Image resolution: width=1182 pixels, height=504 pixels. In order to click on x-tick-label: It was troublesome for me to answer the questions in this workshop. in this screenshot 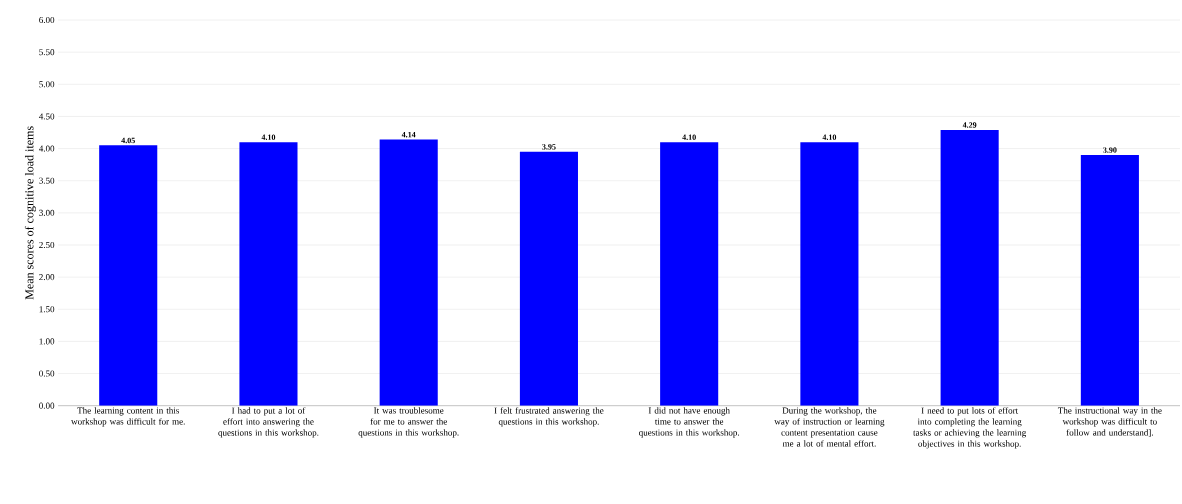, I will do `click(408, 422)`.